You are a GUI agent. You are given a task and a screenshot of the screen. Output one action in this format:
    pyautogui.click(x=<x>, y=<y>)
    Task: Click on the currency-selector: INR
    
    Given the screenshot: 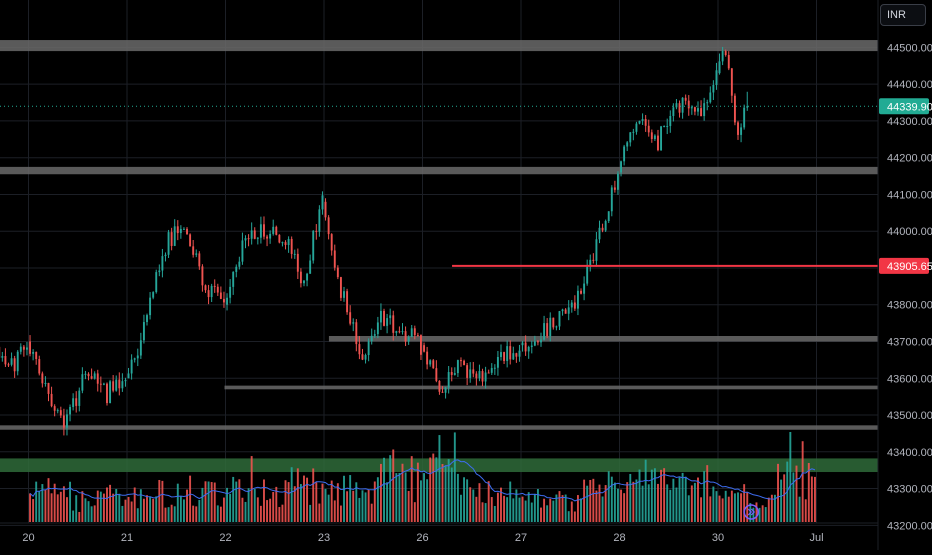 What is the action you would take?
    pyautogui.click(x=903, y=15)
    